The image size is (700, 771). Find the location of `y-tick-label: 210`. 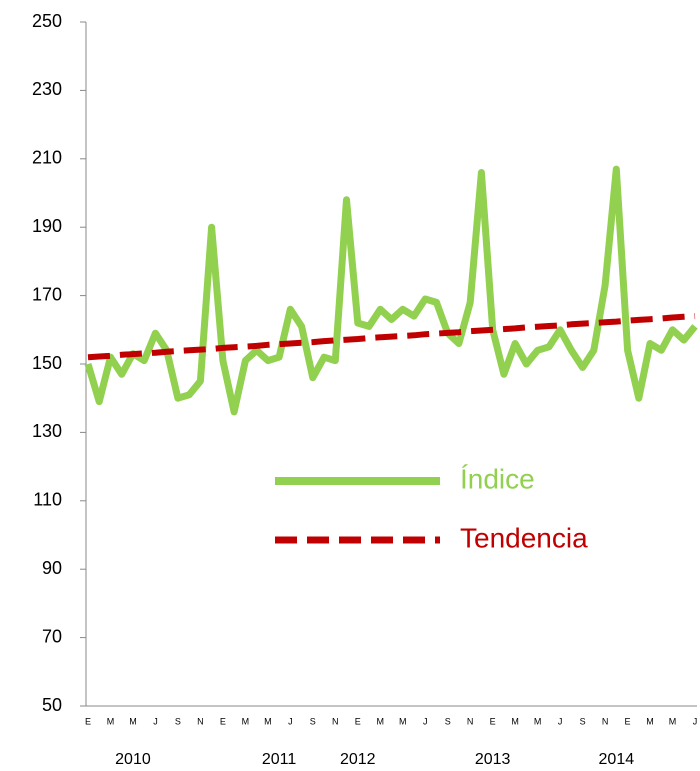

y-tick-label: 210 is located at coordinates (47, 158).